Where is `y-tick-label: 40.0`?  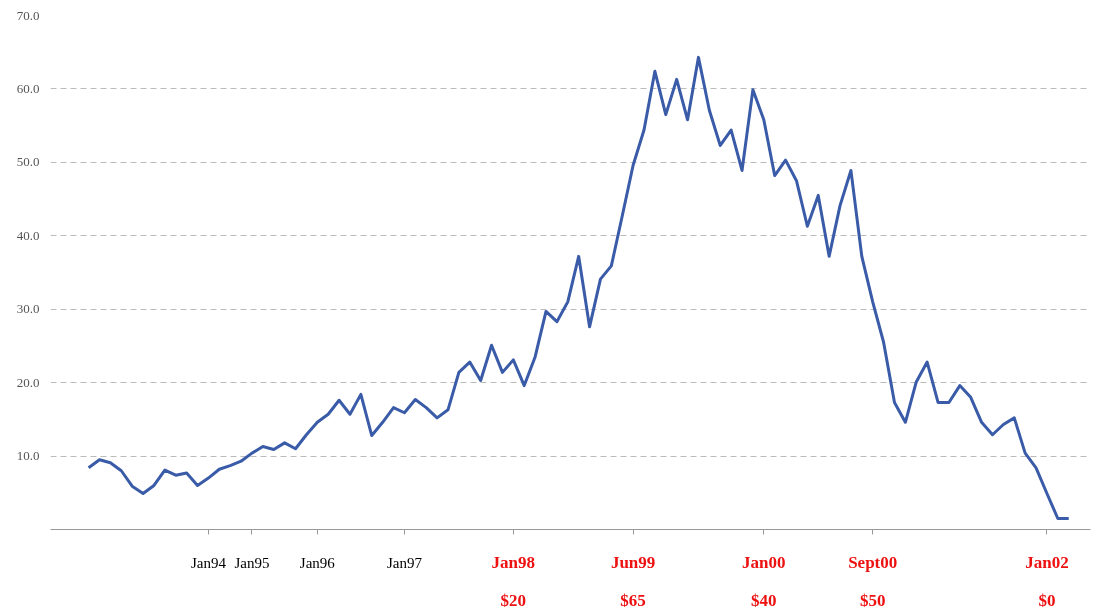 y-tick-label: 40.0 is located at coordinates (28, 235).